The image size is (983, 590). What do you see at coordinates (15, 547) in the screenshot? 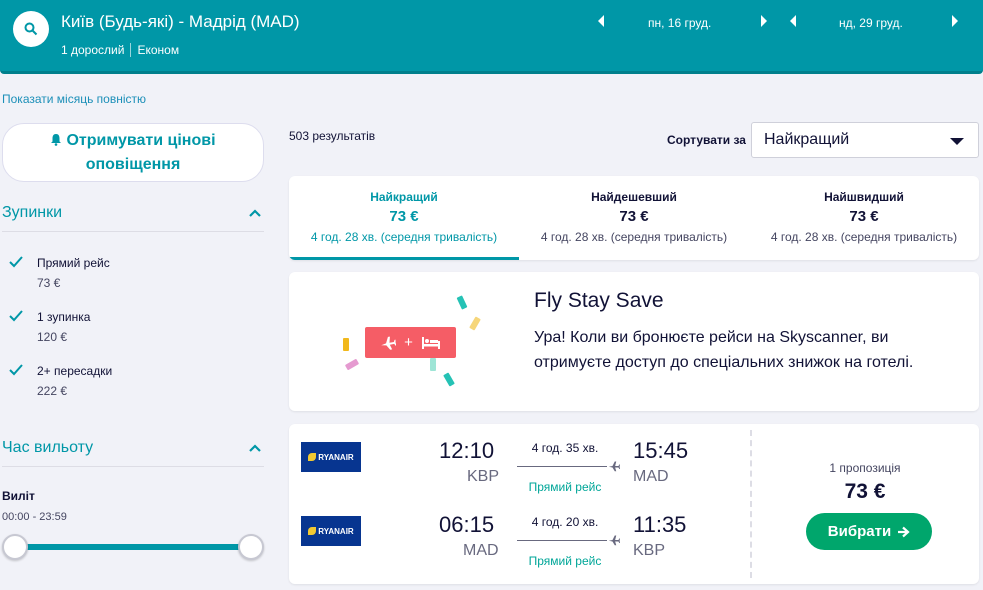
I see `slider-start-handle` at bounding box center [15, 547].